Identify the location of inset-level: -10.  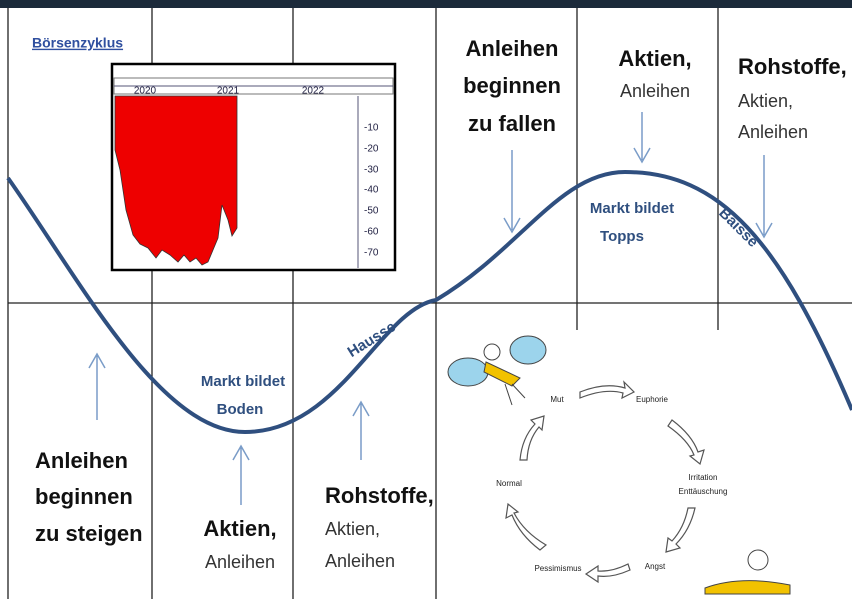
(371, 128).